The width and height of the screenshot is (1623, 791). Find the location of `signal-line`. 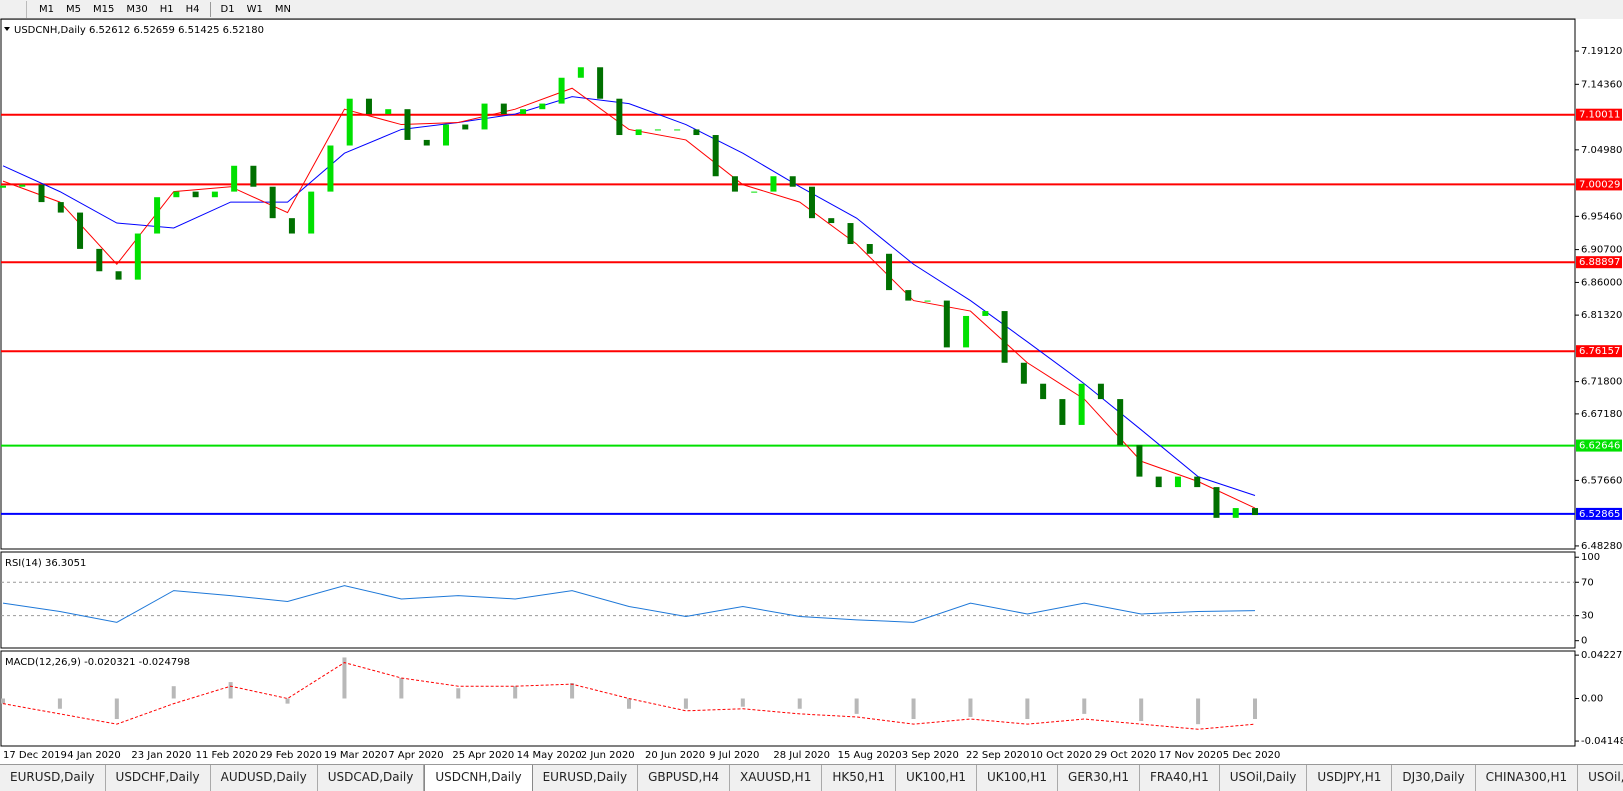

signal-line is located at coordinates (629, 696).